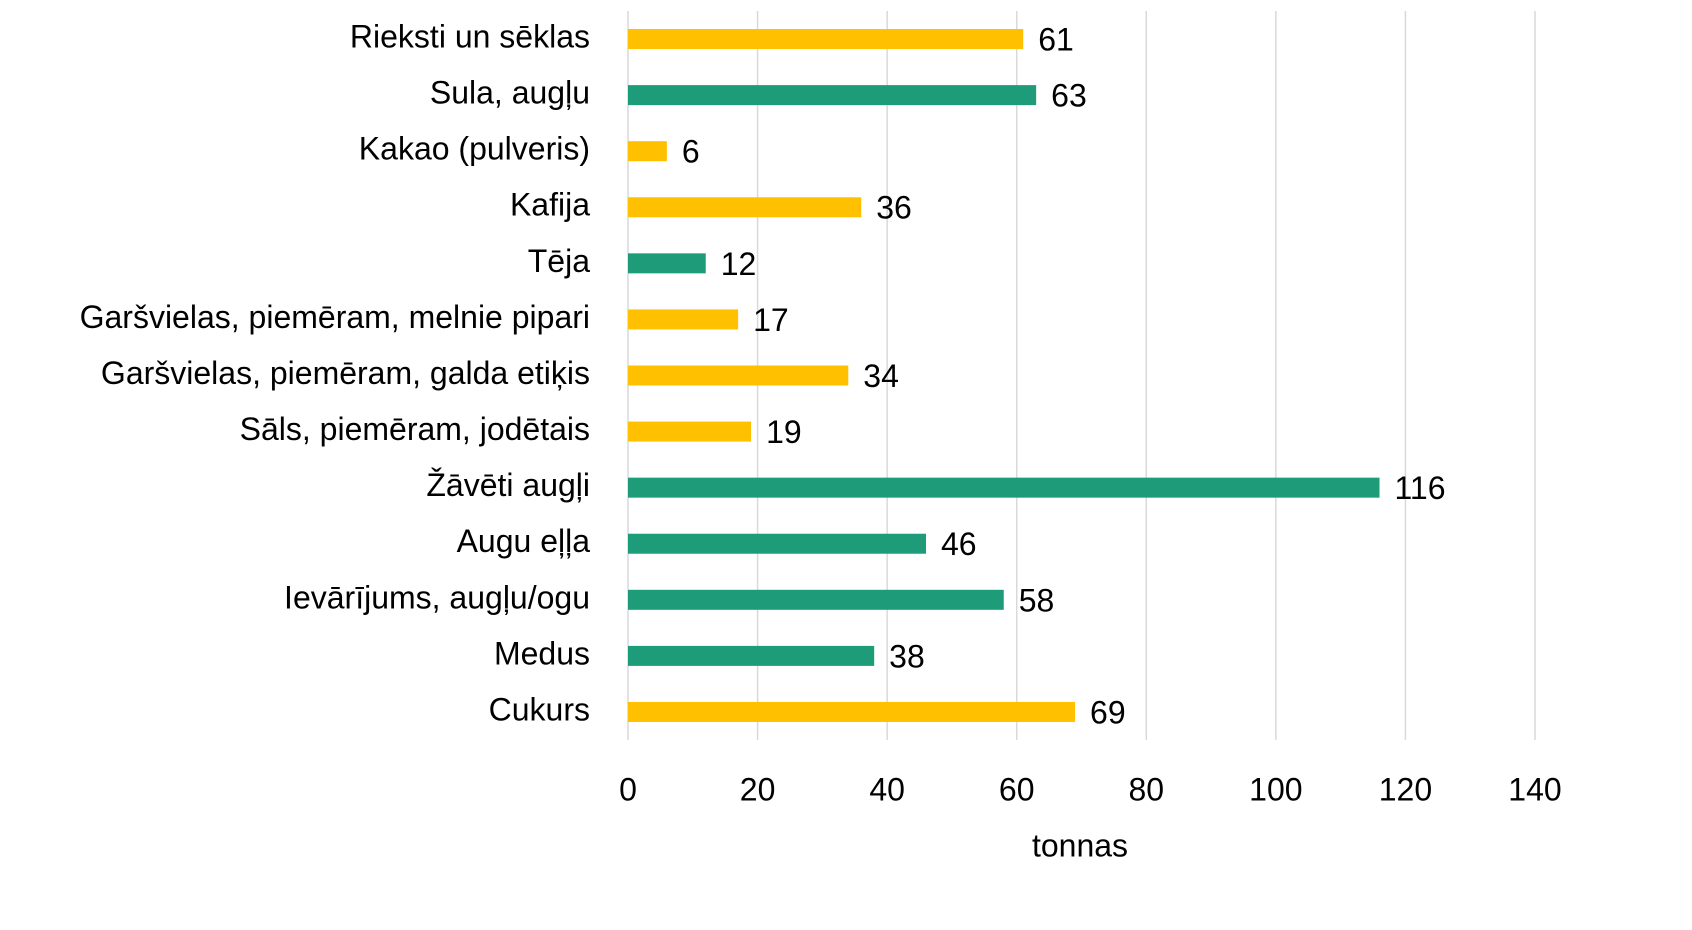 This screenshot has width=1692, height=930. Describe the element at coordinates (1017, 789) in the screenshot. I see `x-tick-label: 60` at that location.